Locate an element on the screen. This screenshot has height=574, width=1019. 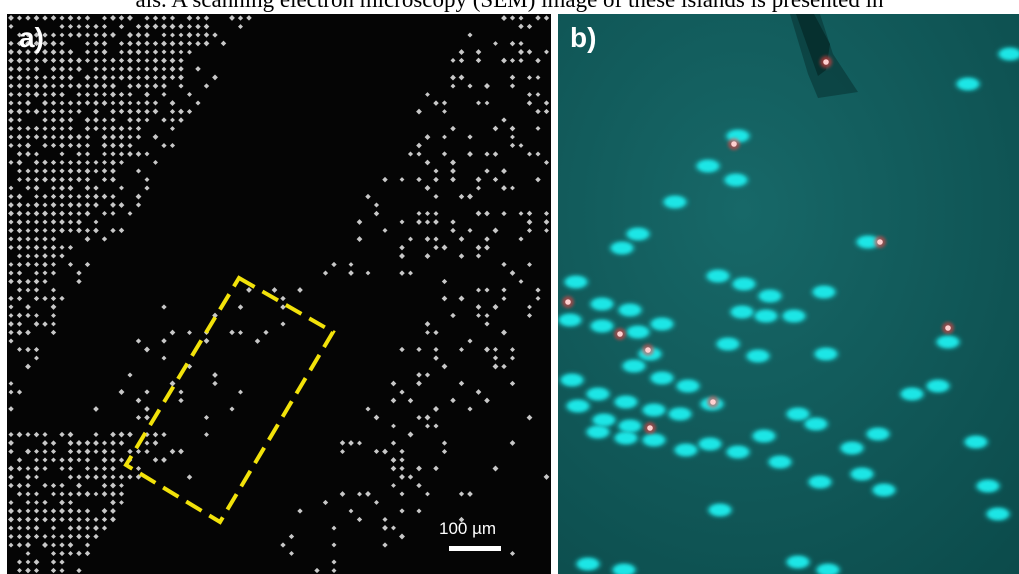
highlight-region-box is located at coordinates (229, 400).